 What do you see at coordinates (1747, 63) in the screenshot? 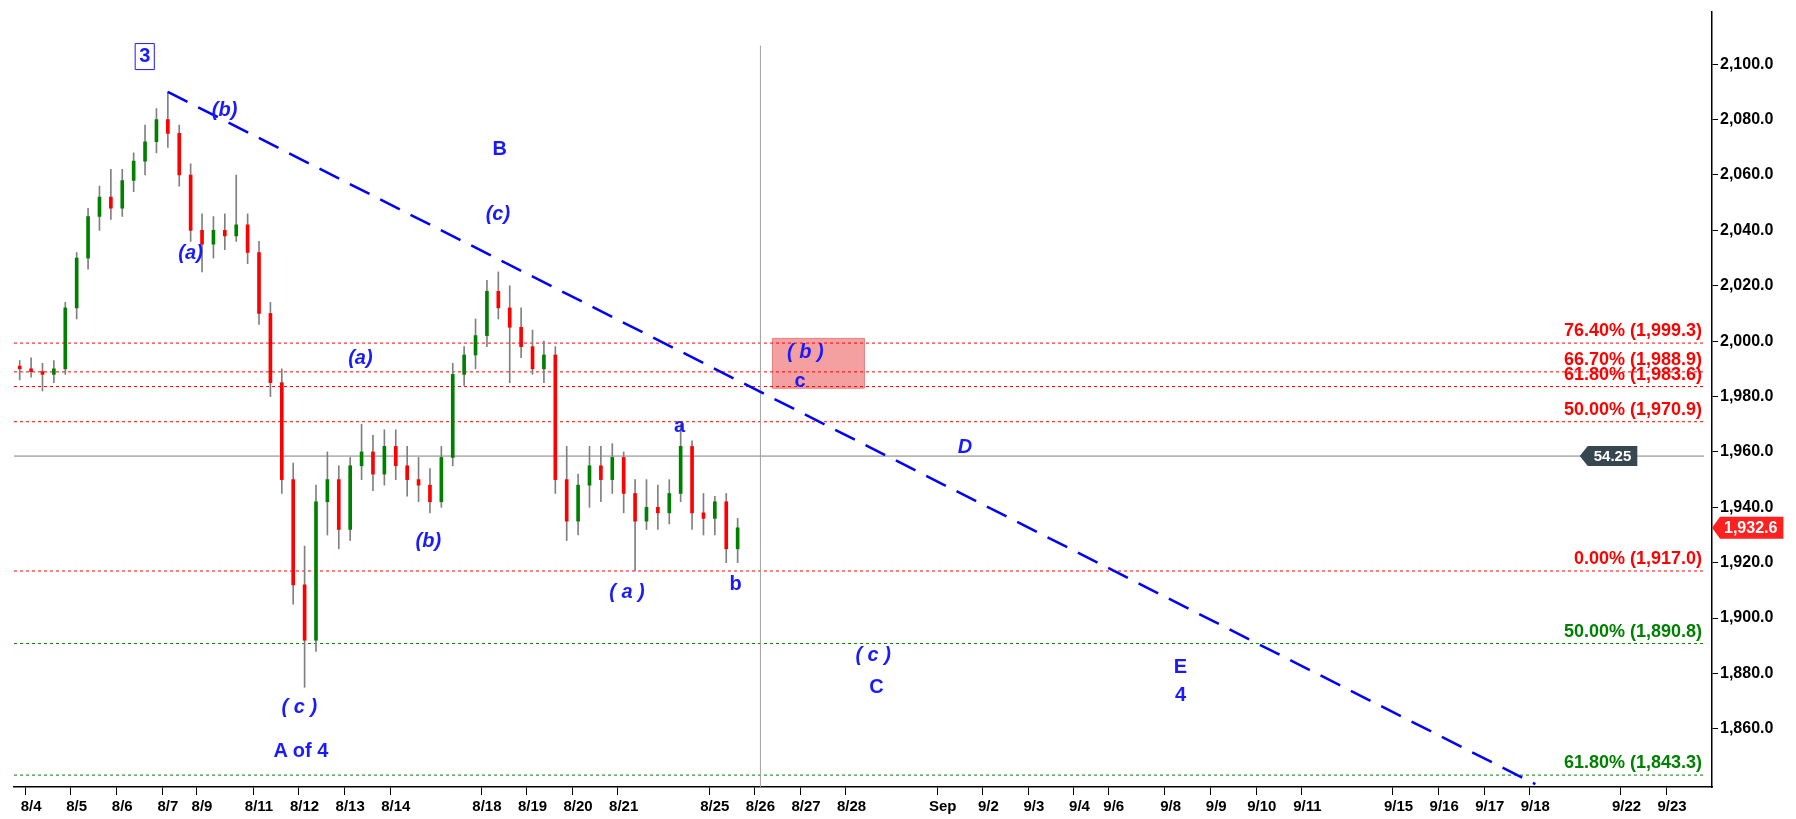
I see `y-tick-label: 2,100.0` at bounding box center [1747, 63].